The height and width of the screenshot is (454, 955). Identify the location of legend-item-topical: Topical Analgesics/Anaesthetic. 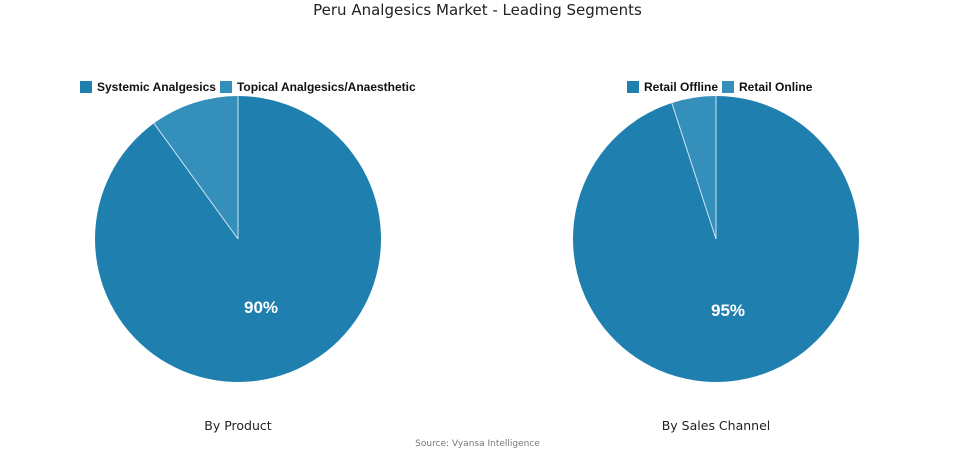
(317, 87).